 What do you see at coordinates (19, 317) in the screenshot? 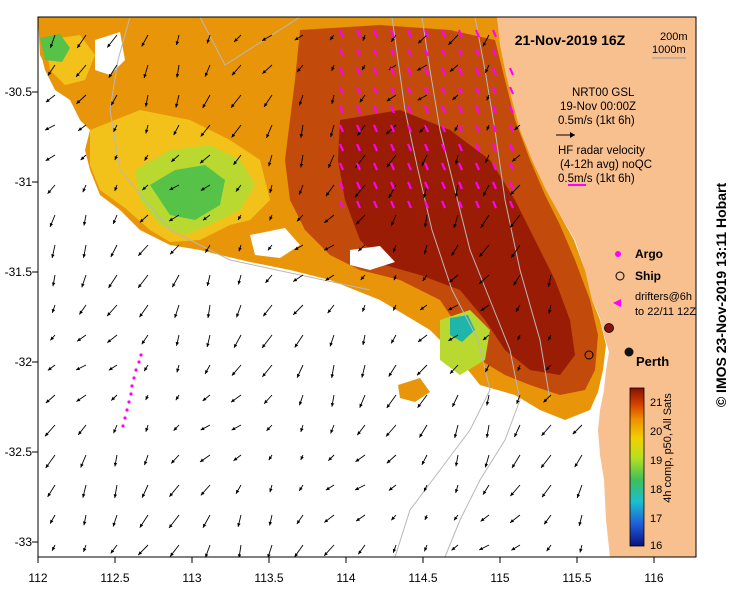
I see `y-axis-labels: -30.5 -31 -31.5 -32 -32.5 -33` at bounding box center [19, 317].